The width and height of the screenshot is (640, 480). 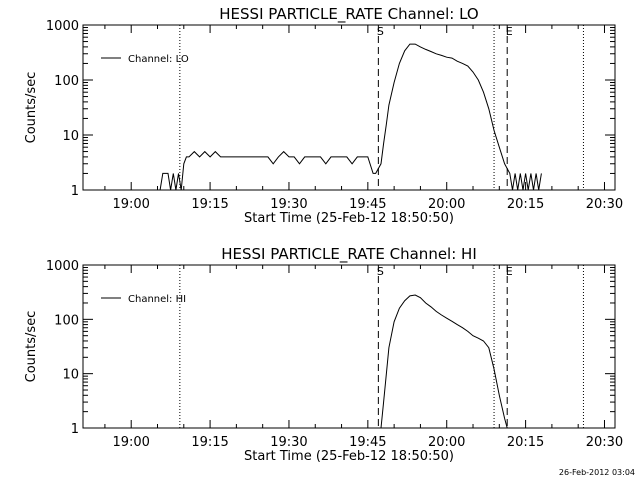 I want to click on chart-title: HESSI PARTICLE_RATE Channel: HI, so click(x=349, y=254).